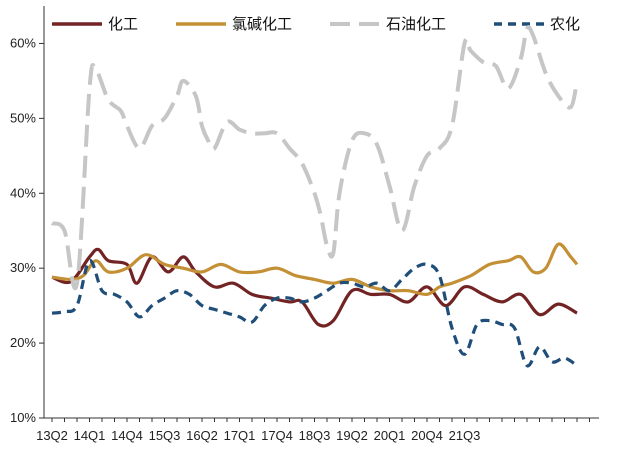 The image size is (620, 454). I want to click on x-tick-label: 15Q3, so click(165, 435).